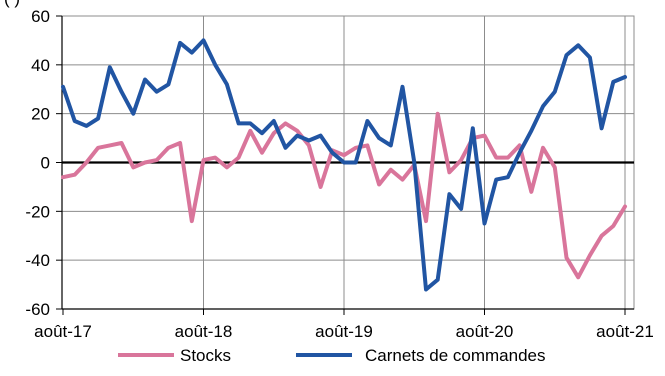  Describe the element at coordinates (204, 331) in the screenshot. I see `x-tick-label: août-18` at that location.